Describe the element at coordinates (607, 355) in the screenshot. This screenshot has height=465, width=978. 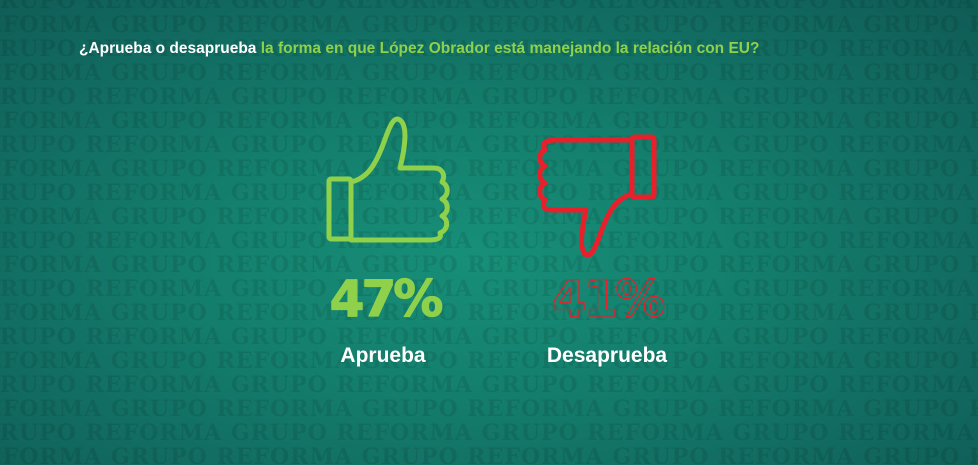
I see `disapprove-category-label: Desaprueba` at that location.